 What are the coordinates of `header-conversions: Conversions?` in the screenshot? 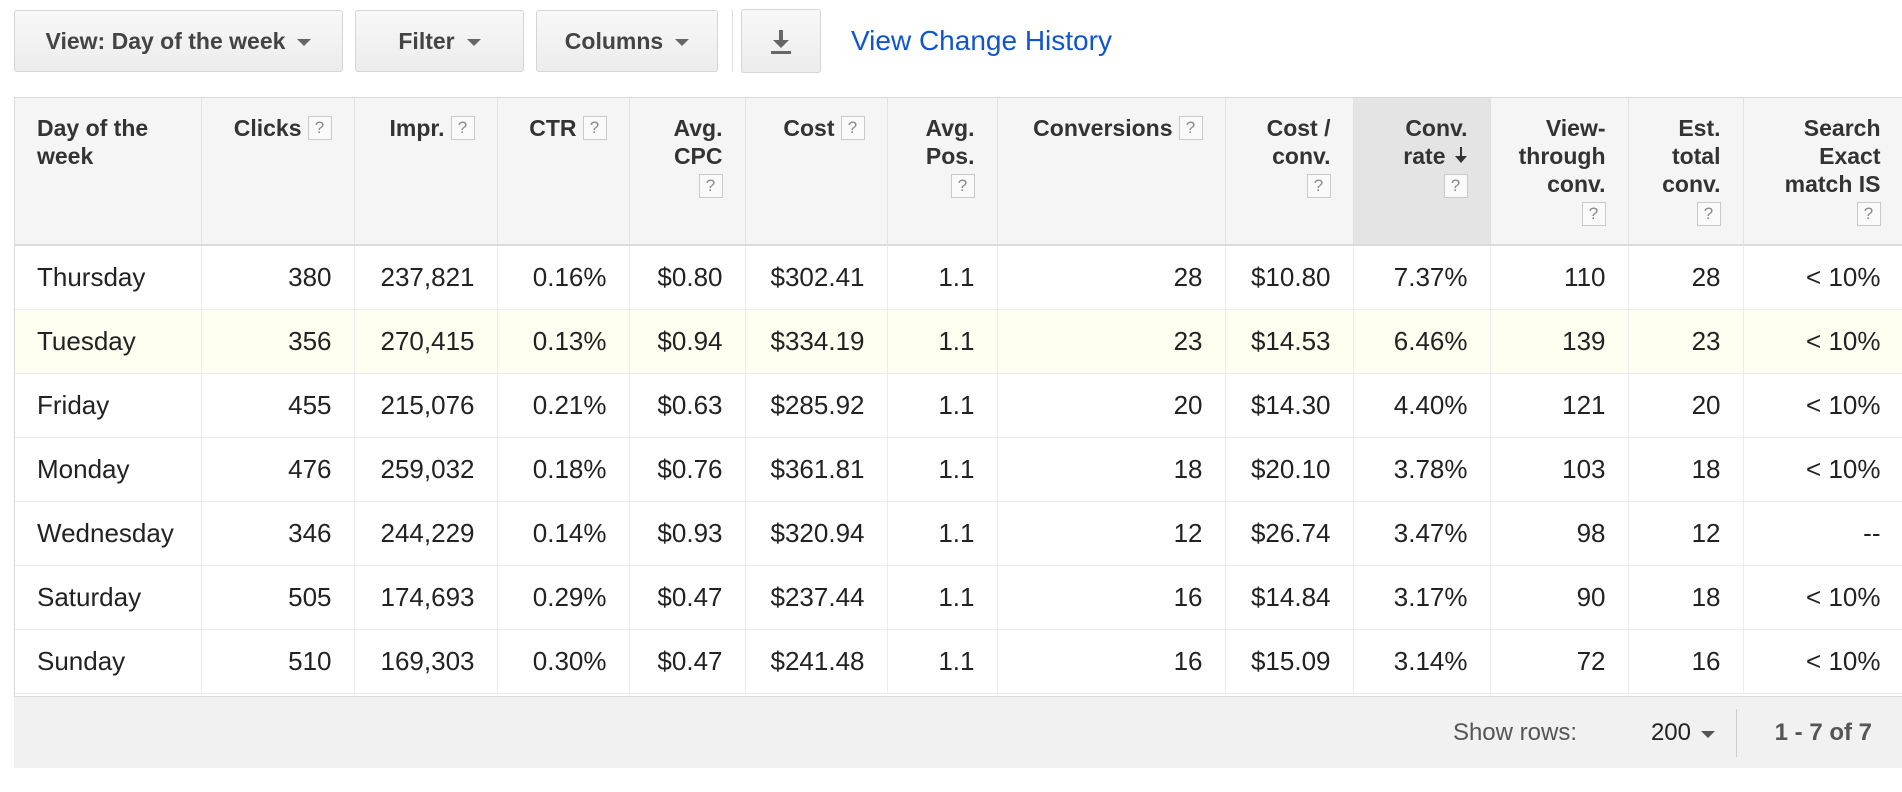 It's located at (1111, 172).